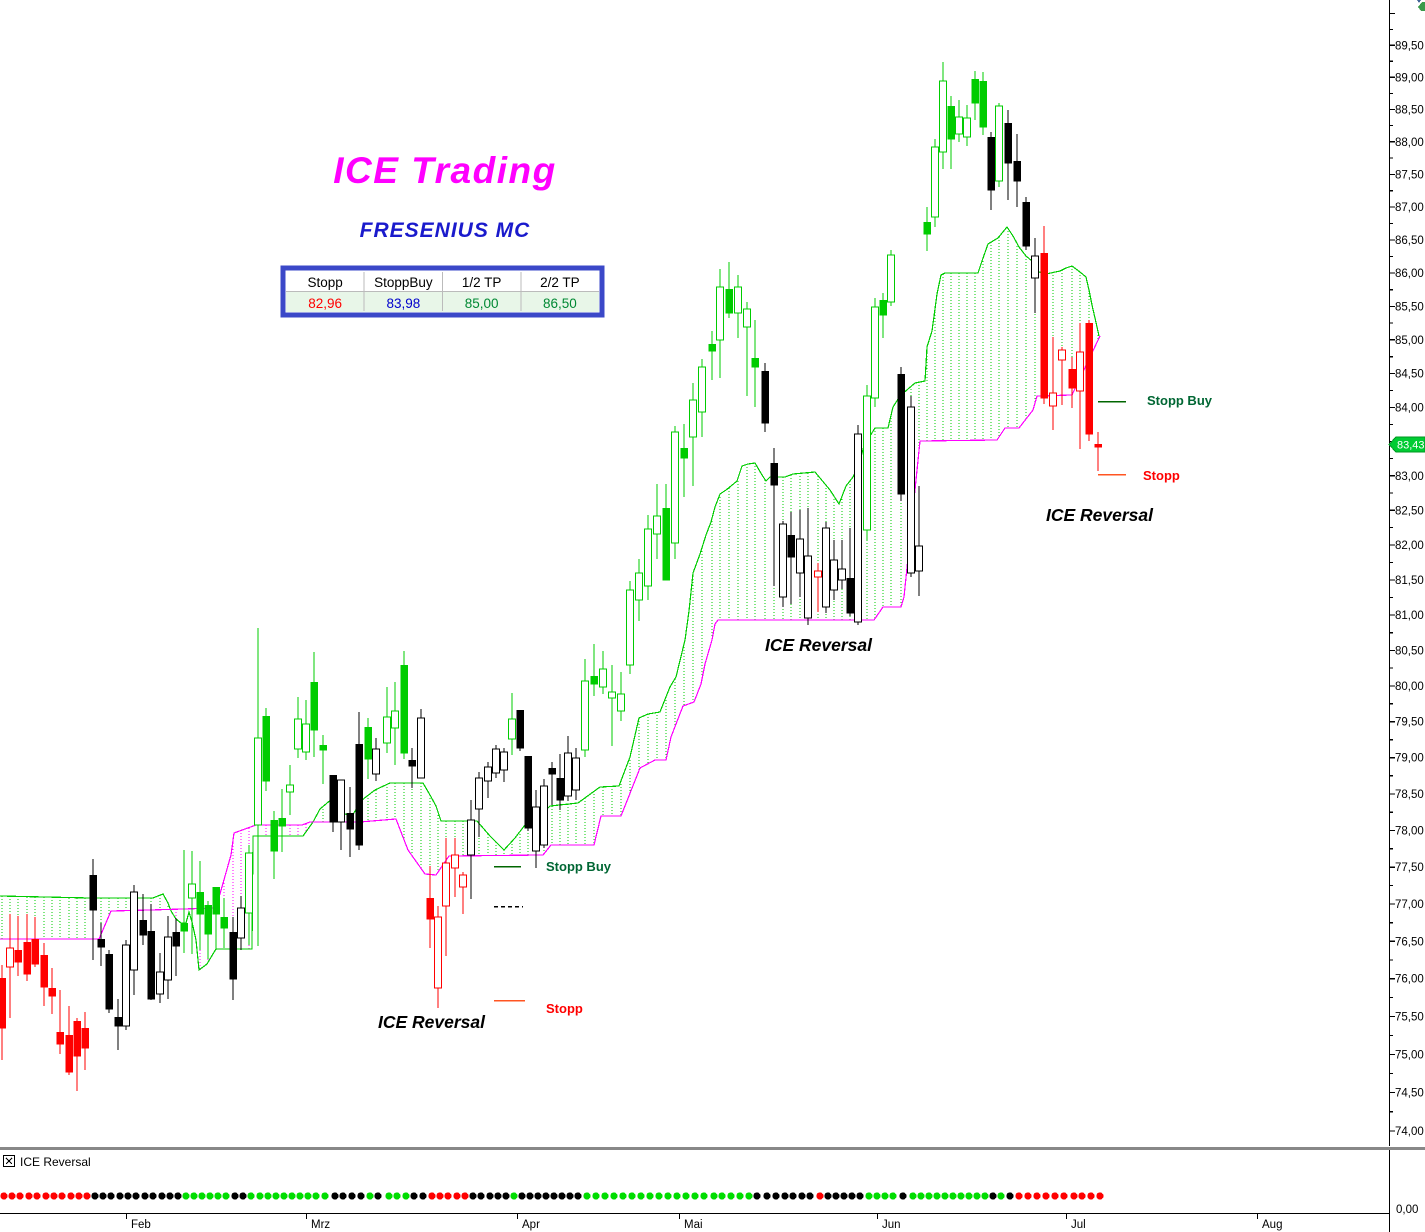 This screenshot has width=1425, height=1232. What do you see at coordinates (560, 282) in the screenshot?
I see `svg-text: 2/2 TP` at bounding box center [560, 282].